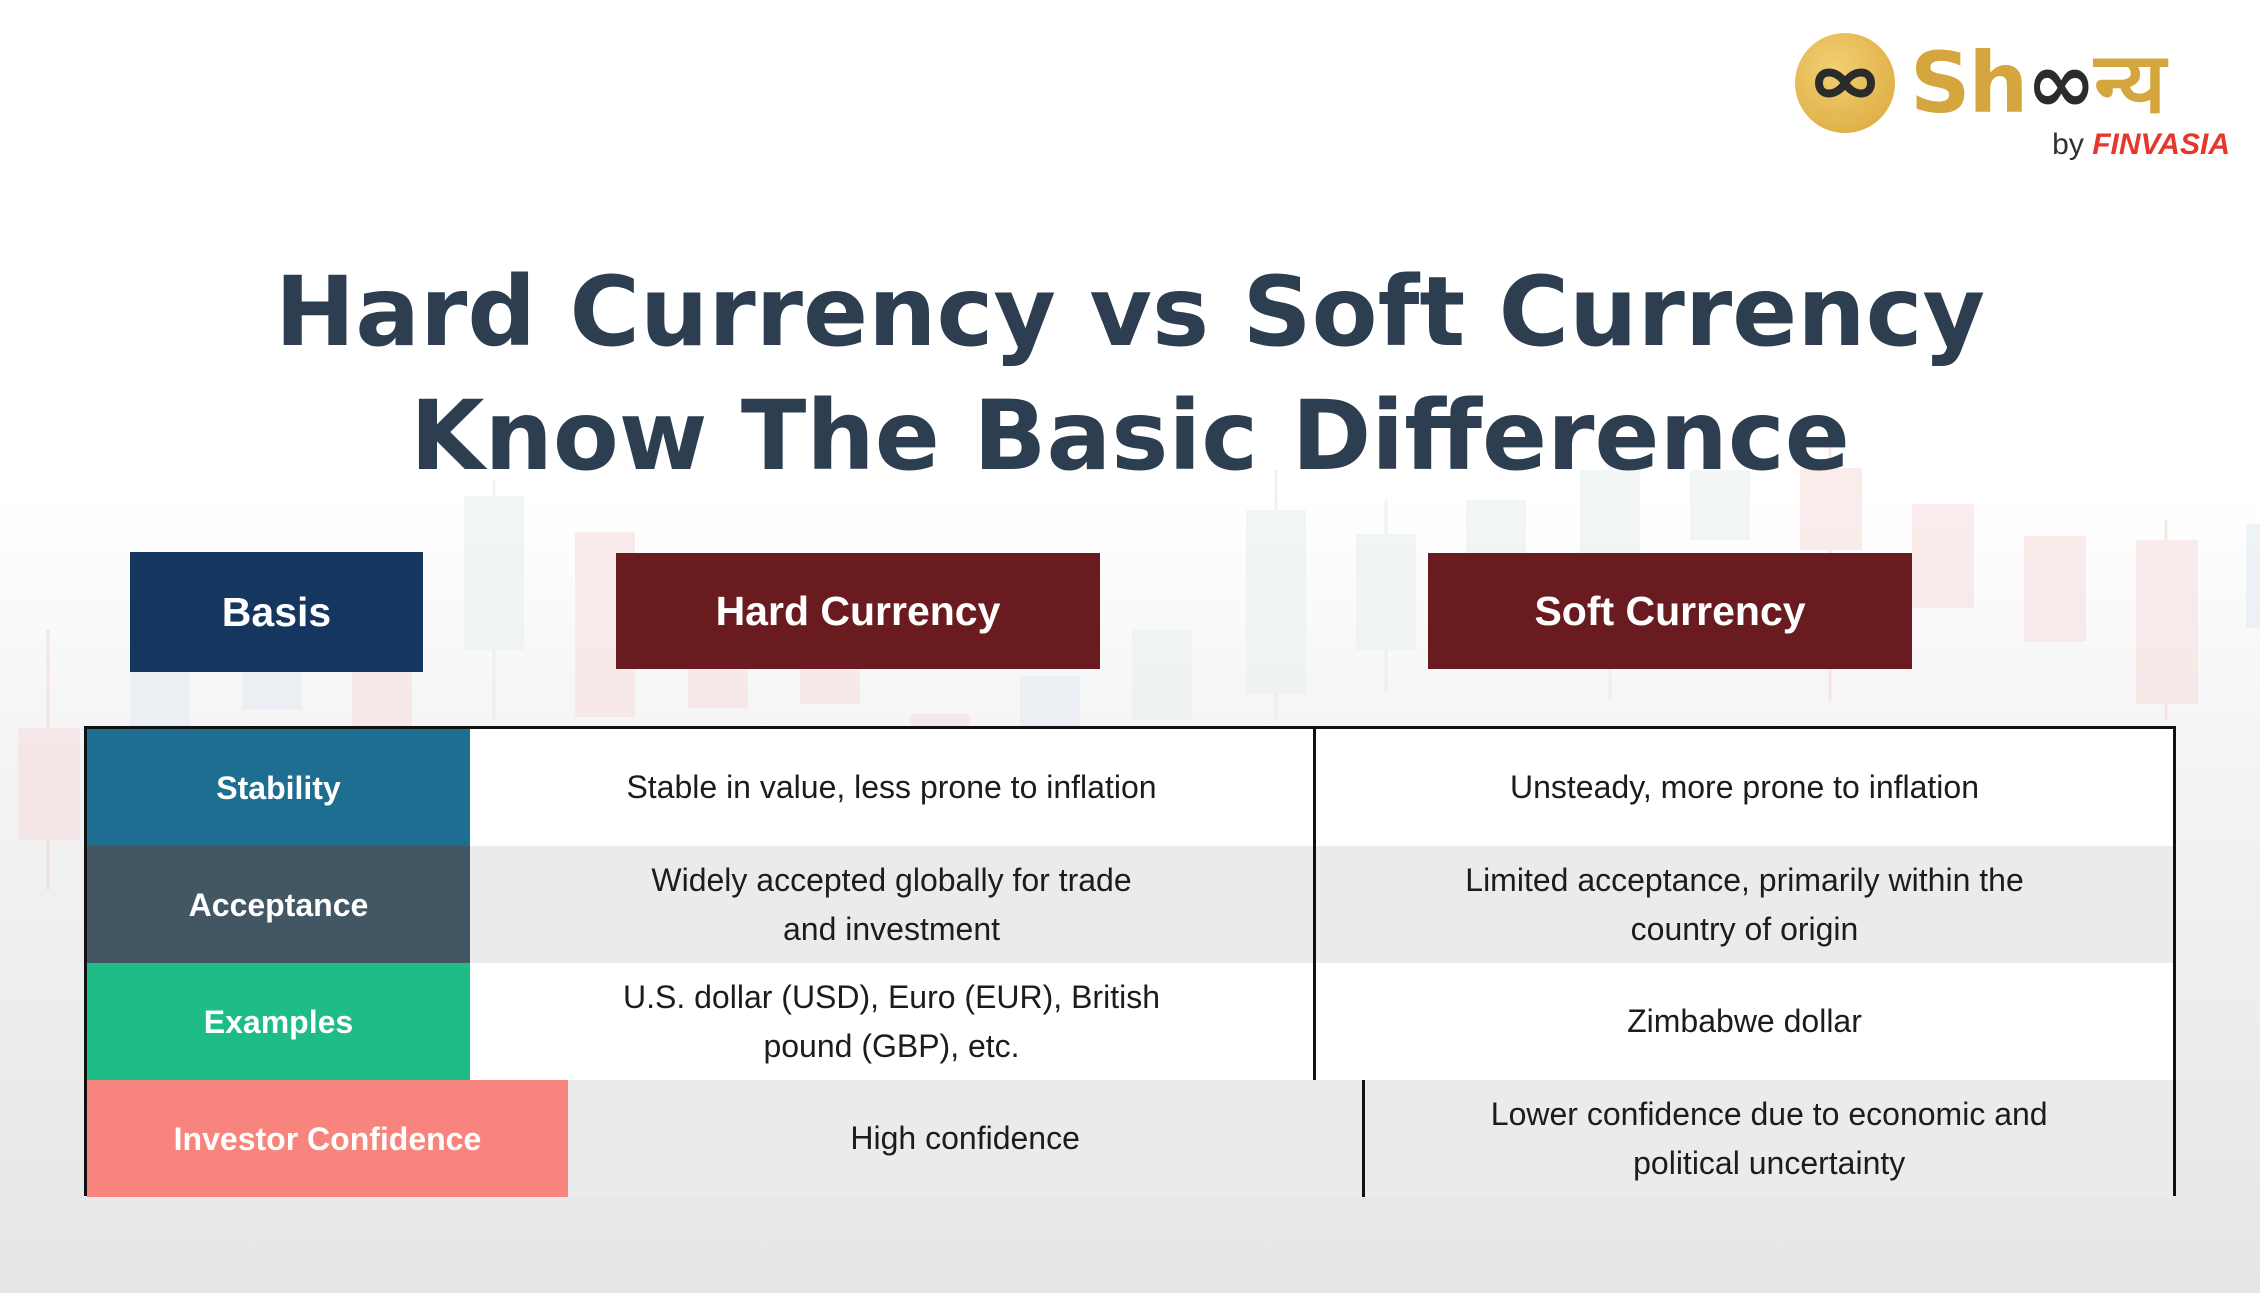  I want to click on infinity-logo-icon, so click(1845, 83).